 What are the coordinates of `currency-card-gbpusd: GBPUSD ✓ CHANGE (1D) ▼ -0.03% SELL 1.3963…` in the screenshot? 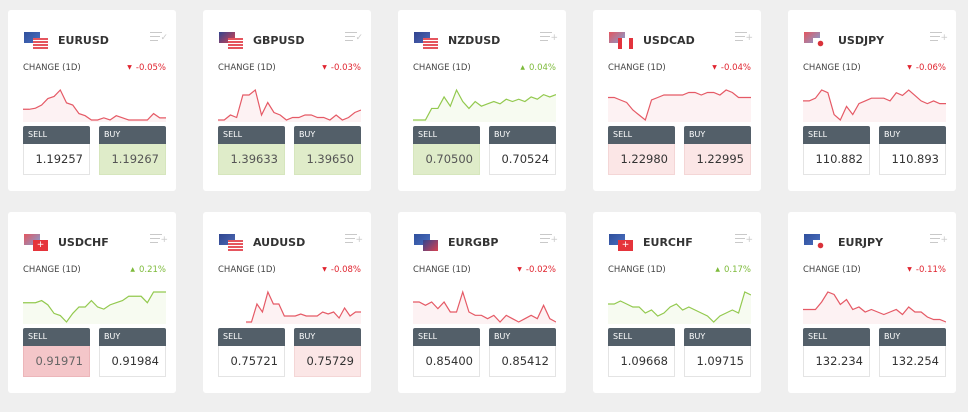 It's located at (287, 100).